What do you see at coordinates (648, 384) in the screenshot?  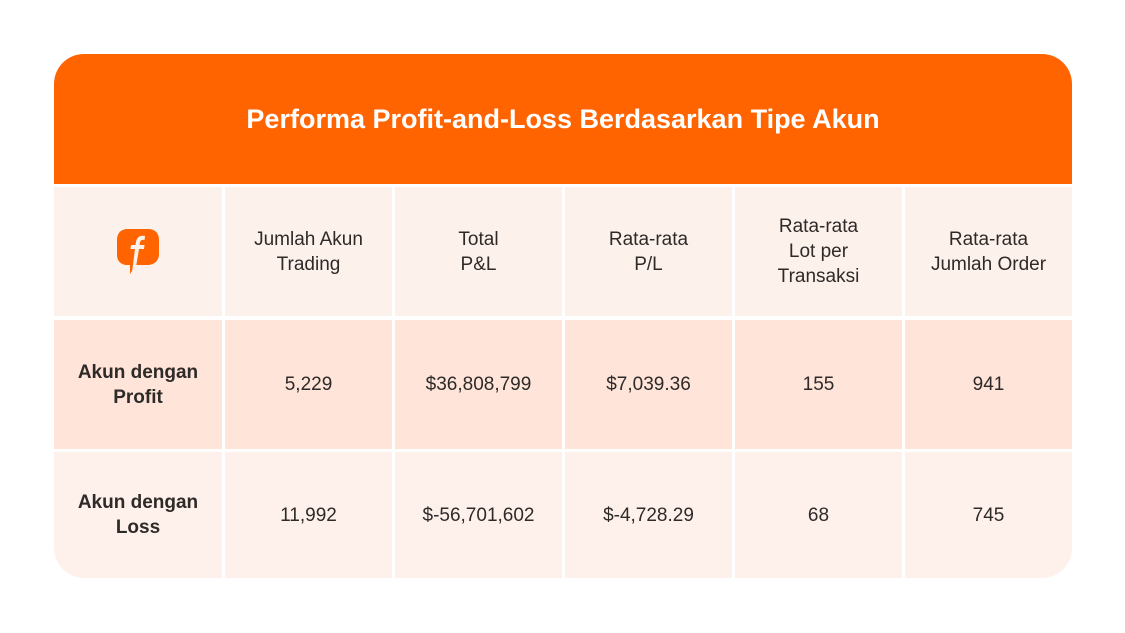 I see `cell-value: $7,039.36` at bounding box center [648, 384].